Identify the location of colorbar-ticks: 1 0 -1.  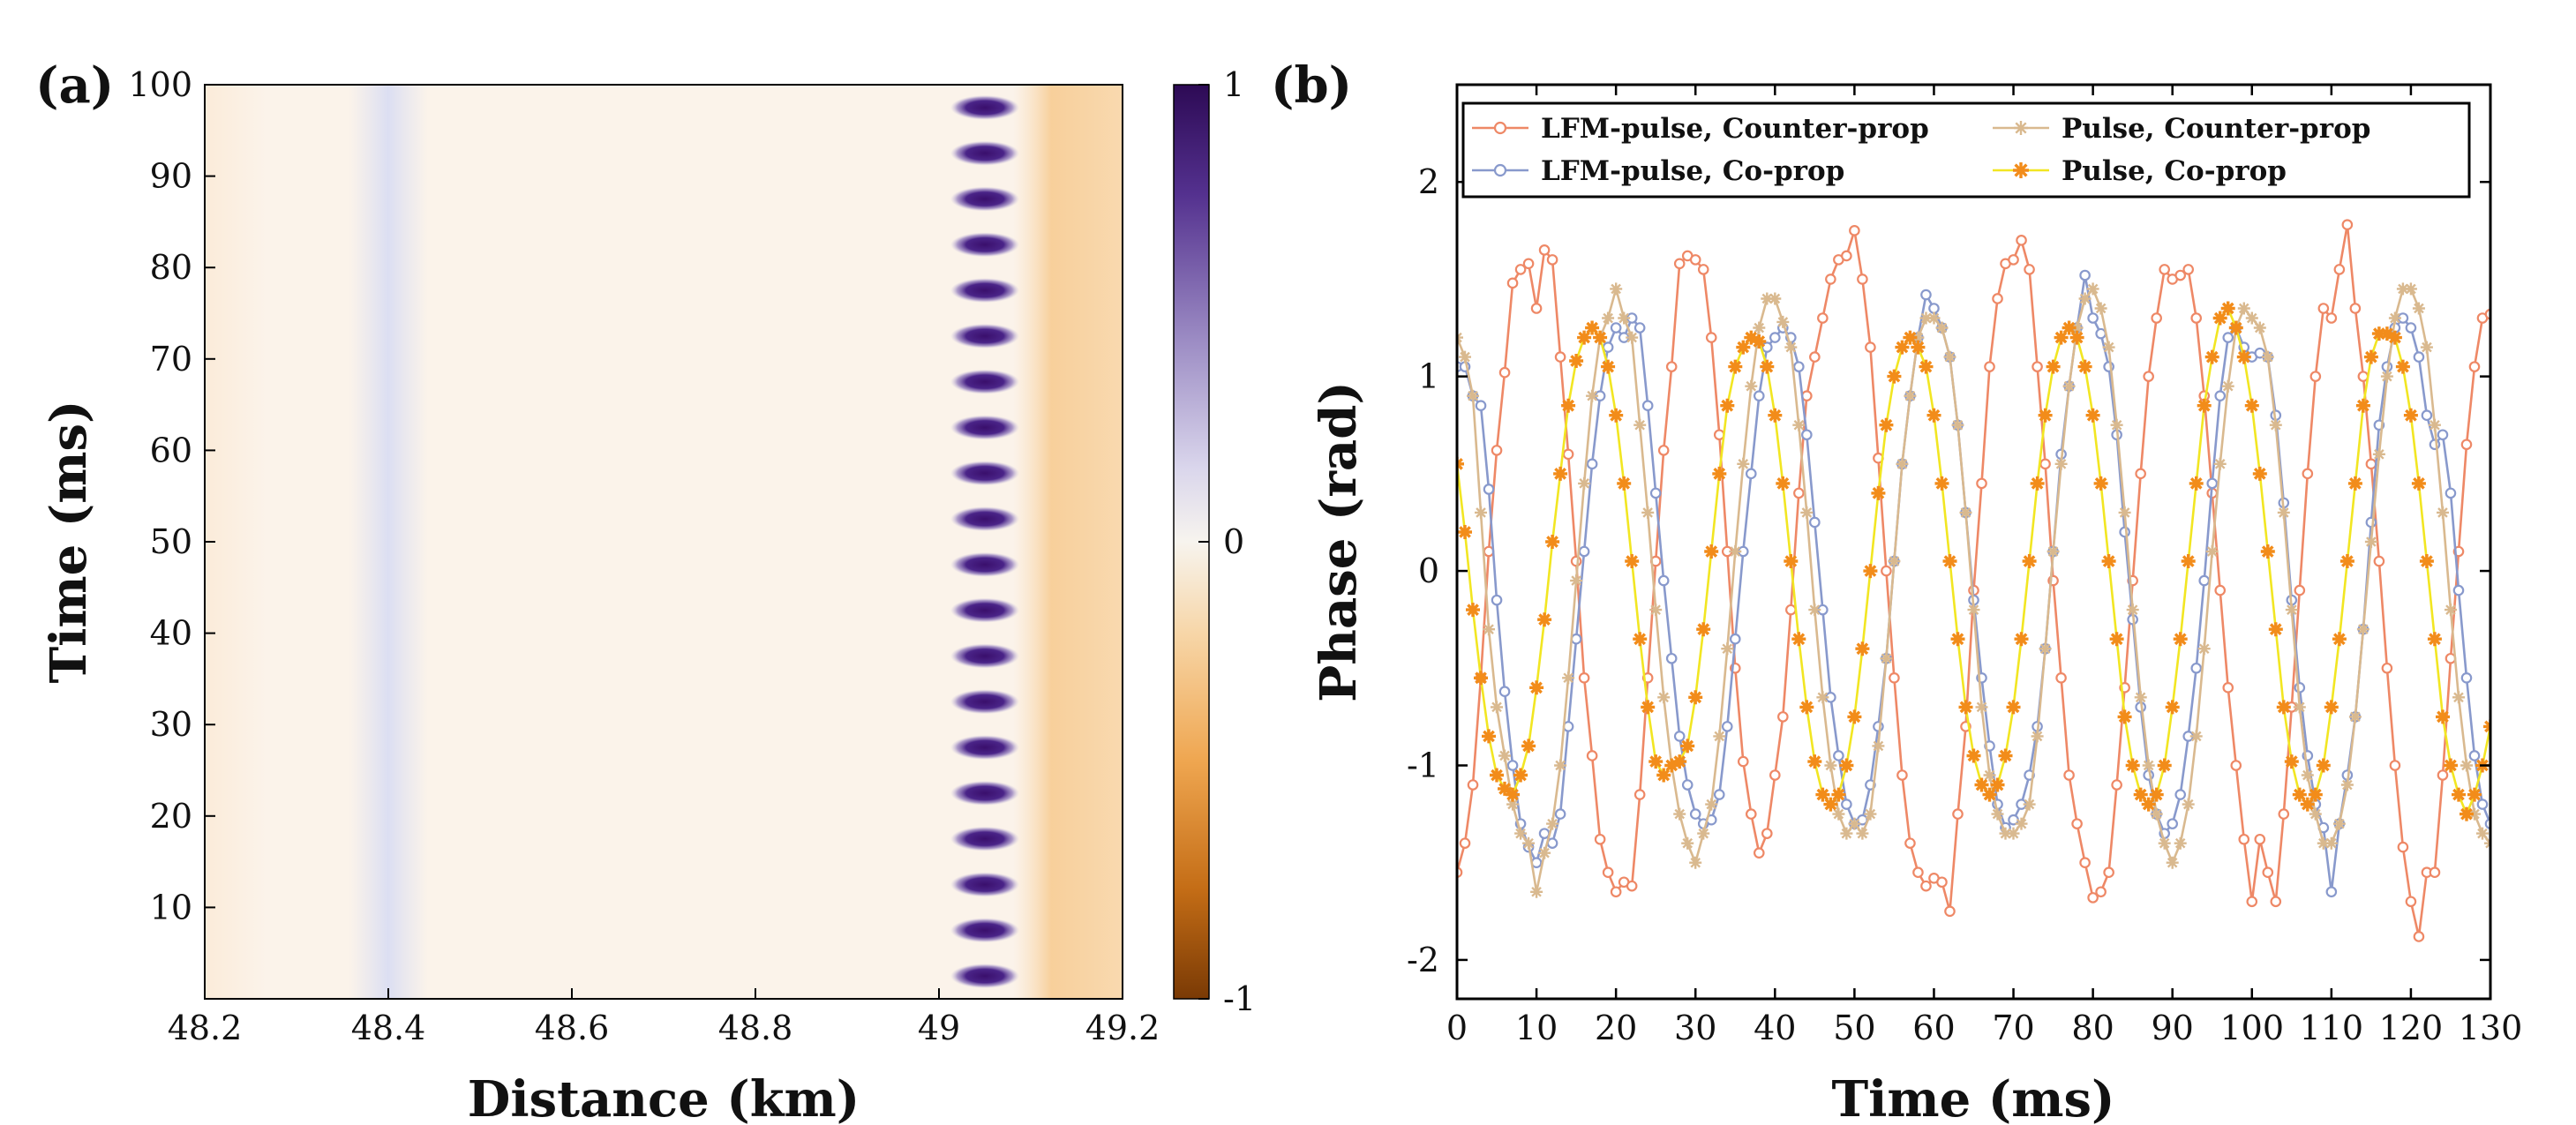
(1227, 541).